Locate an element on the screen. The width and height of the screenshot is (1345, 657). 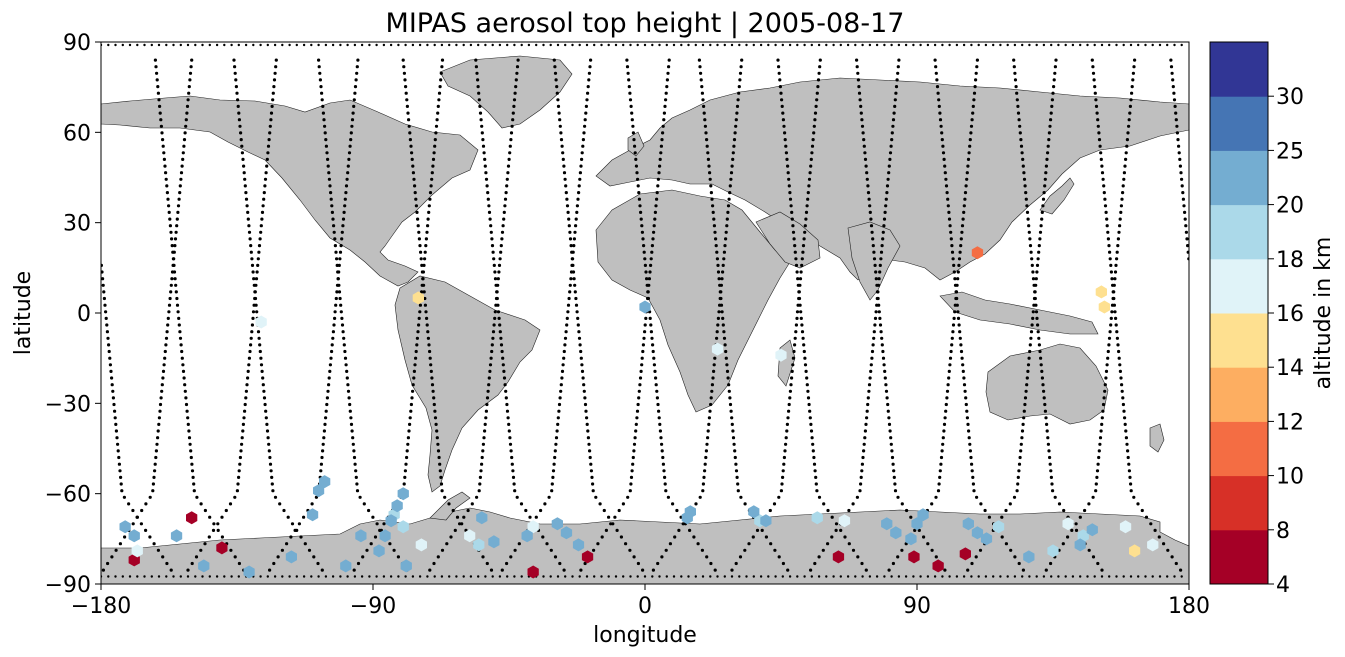
colorbar-tick-label: 18 is located at coordinates (1290, 260).